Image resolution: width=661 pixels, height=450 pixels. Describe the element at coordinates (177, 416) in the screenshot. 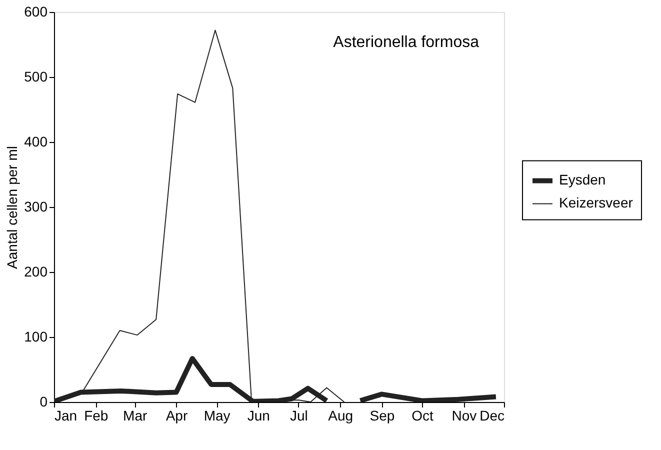

I see `x-tick-label: Apr` at that location.